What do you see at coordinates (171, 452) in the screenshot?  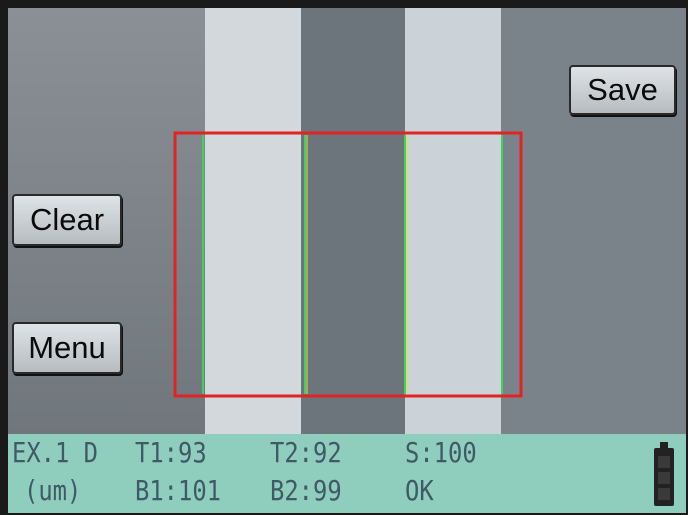 I see `status-text: T1:93` at bounding box center [171, 452].